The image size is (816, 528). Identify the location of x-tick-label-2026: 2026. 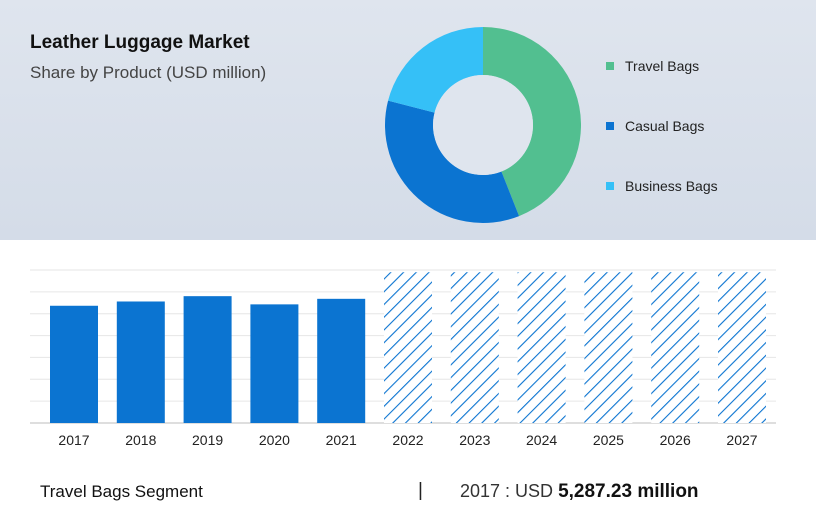
(675, 440).